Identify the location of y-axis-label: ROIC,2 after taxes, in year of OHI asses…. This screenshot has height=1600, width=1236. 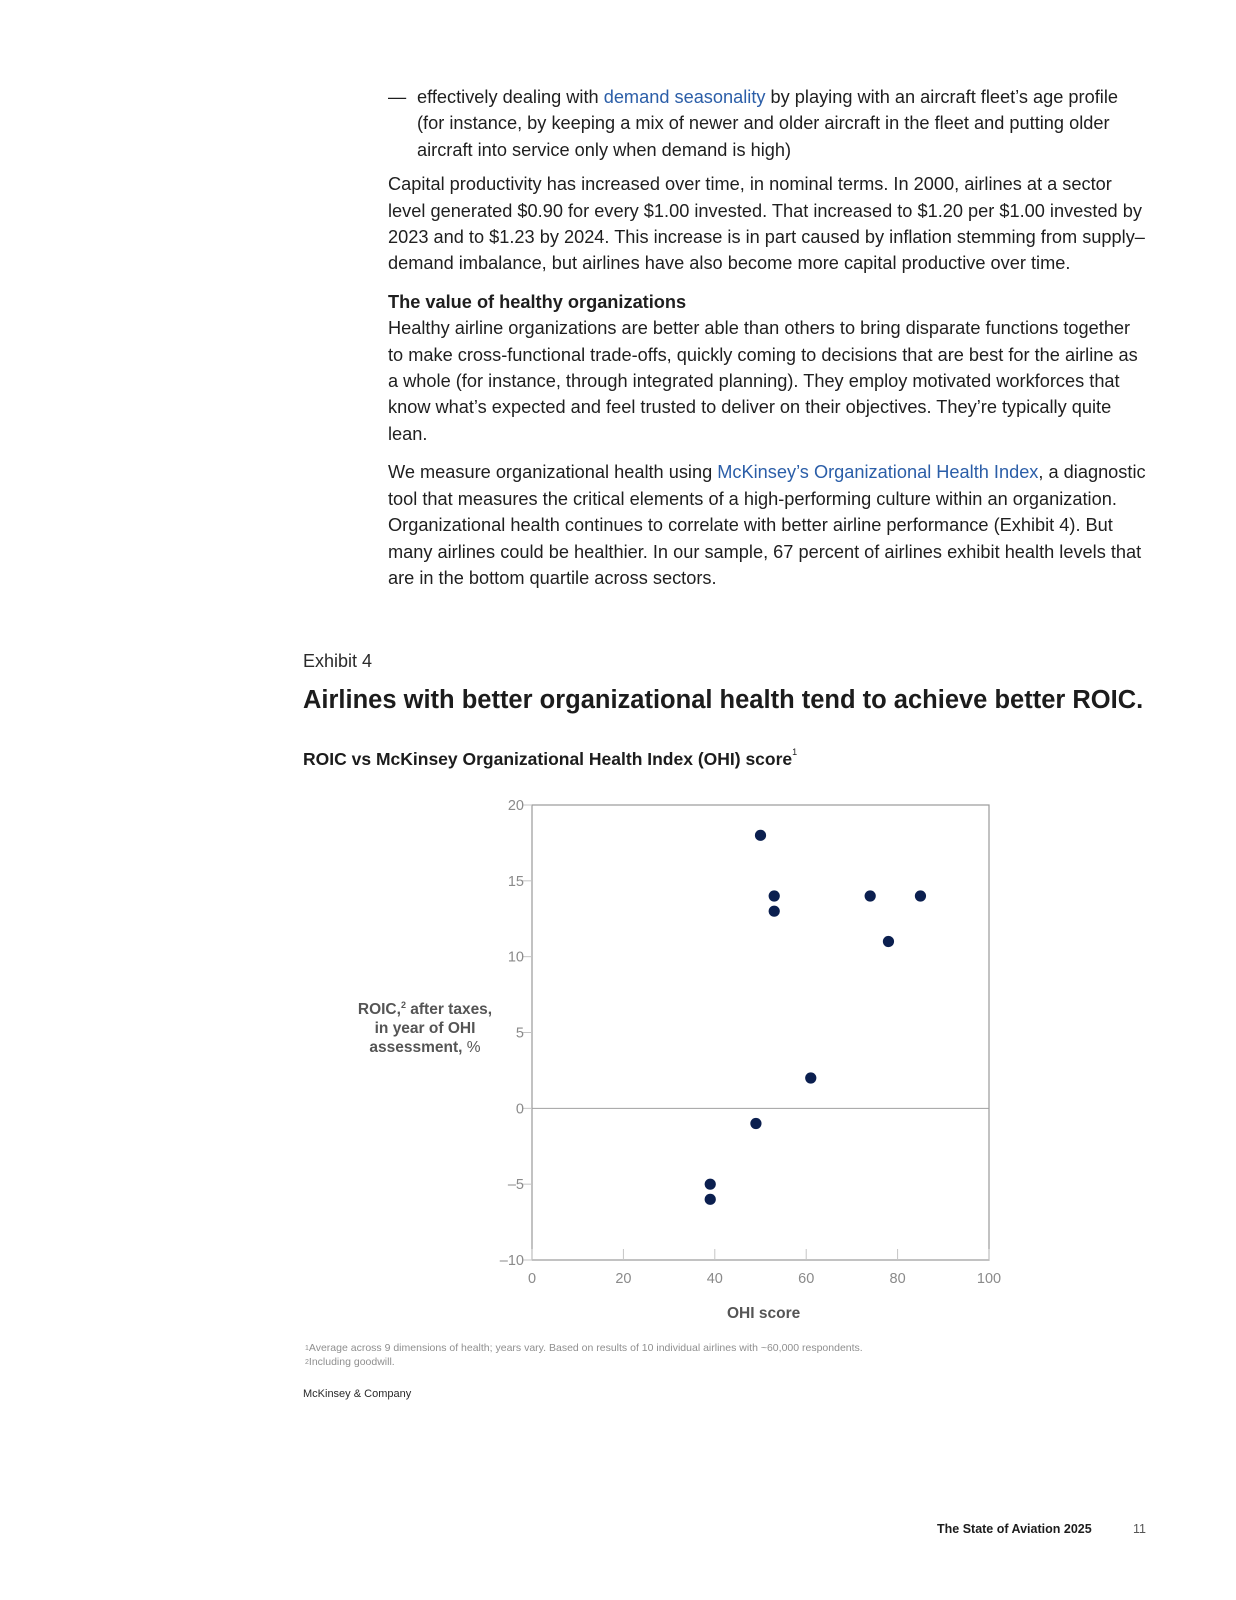
(425, 1026).